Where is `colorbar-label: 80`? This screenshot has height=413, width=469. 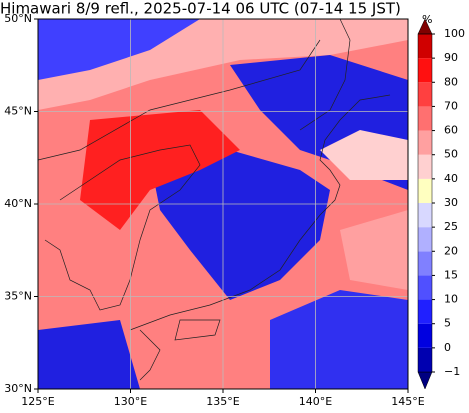 colorbar-label: 80 is located at coordinates (451, 81).